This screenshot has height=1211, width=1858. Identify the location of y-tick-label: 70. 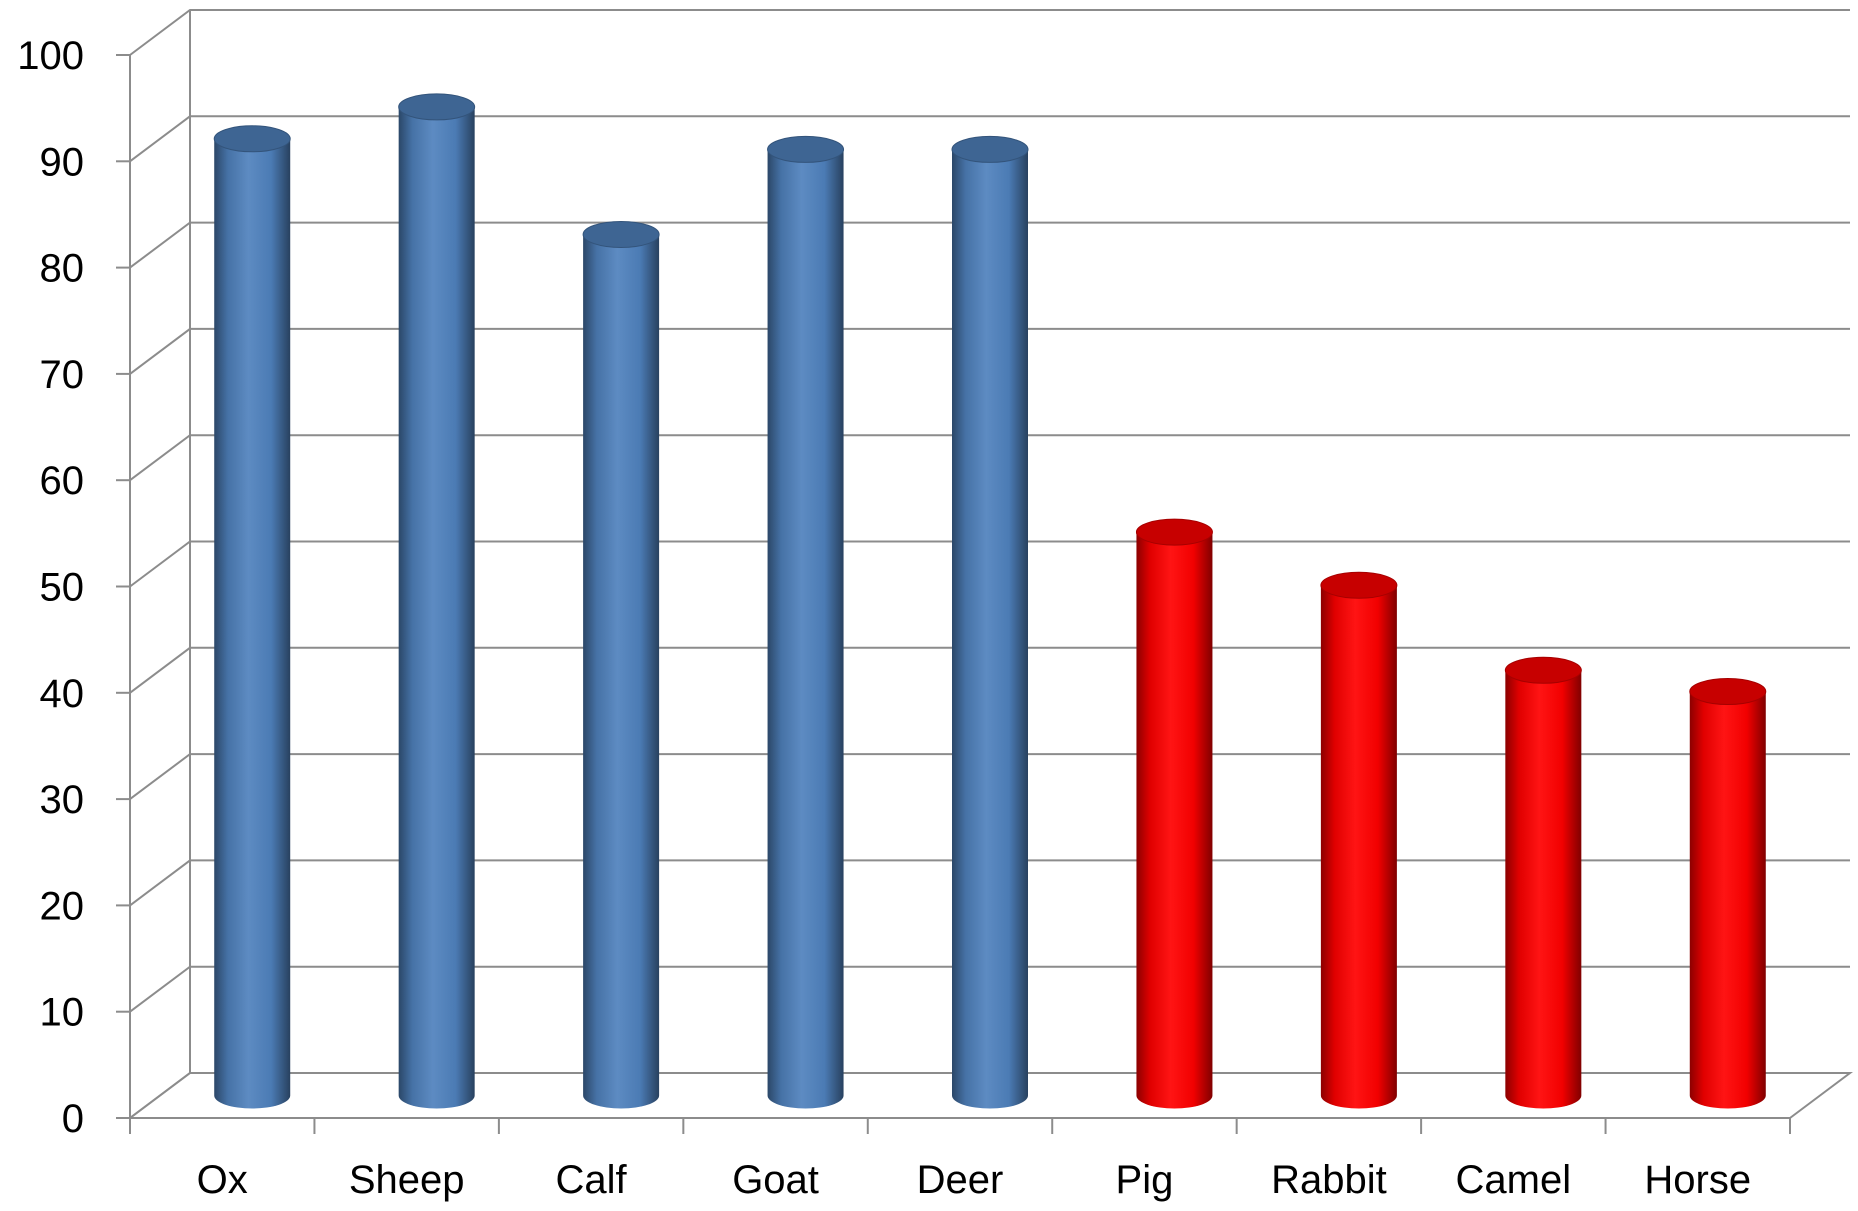
(62, 375).